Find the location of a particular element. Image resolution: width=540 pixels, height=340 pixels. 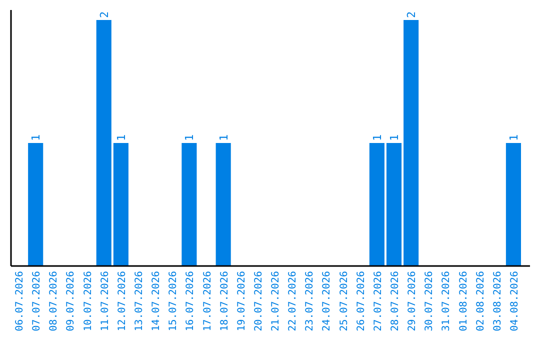

x-tick-label: 06.07.2026 is located at coordinates (20, 301).